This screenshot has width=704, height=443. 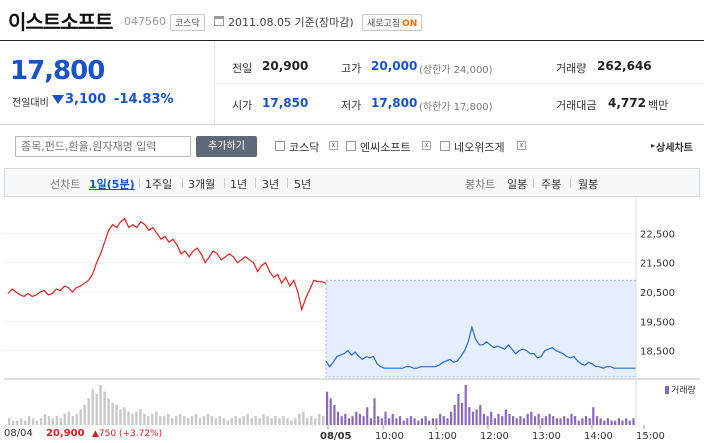 I want to click on x-tick-label: 10:00, so click(x=389, y=436).